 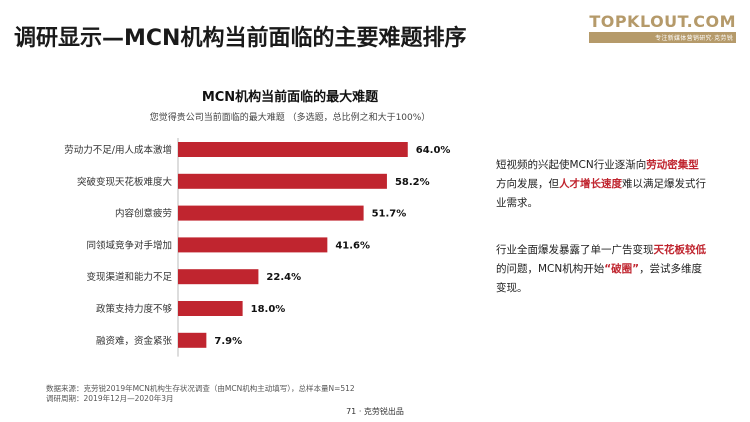 What do you see at coordinates (601, 193) in the screenshot?
I see `note-text: 难以满足爆发式行业需求。` at bounding box center [601, 193].